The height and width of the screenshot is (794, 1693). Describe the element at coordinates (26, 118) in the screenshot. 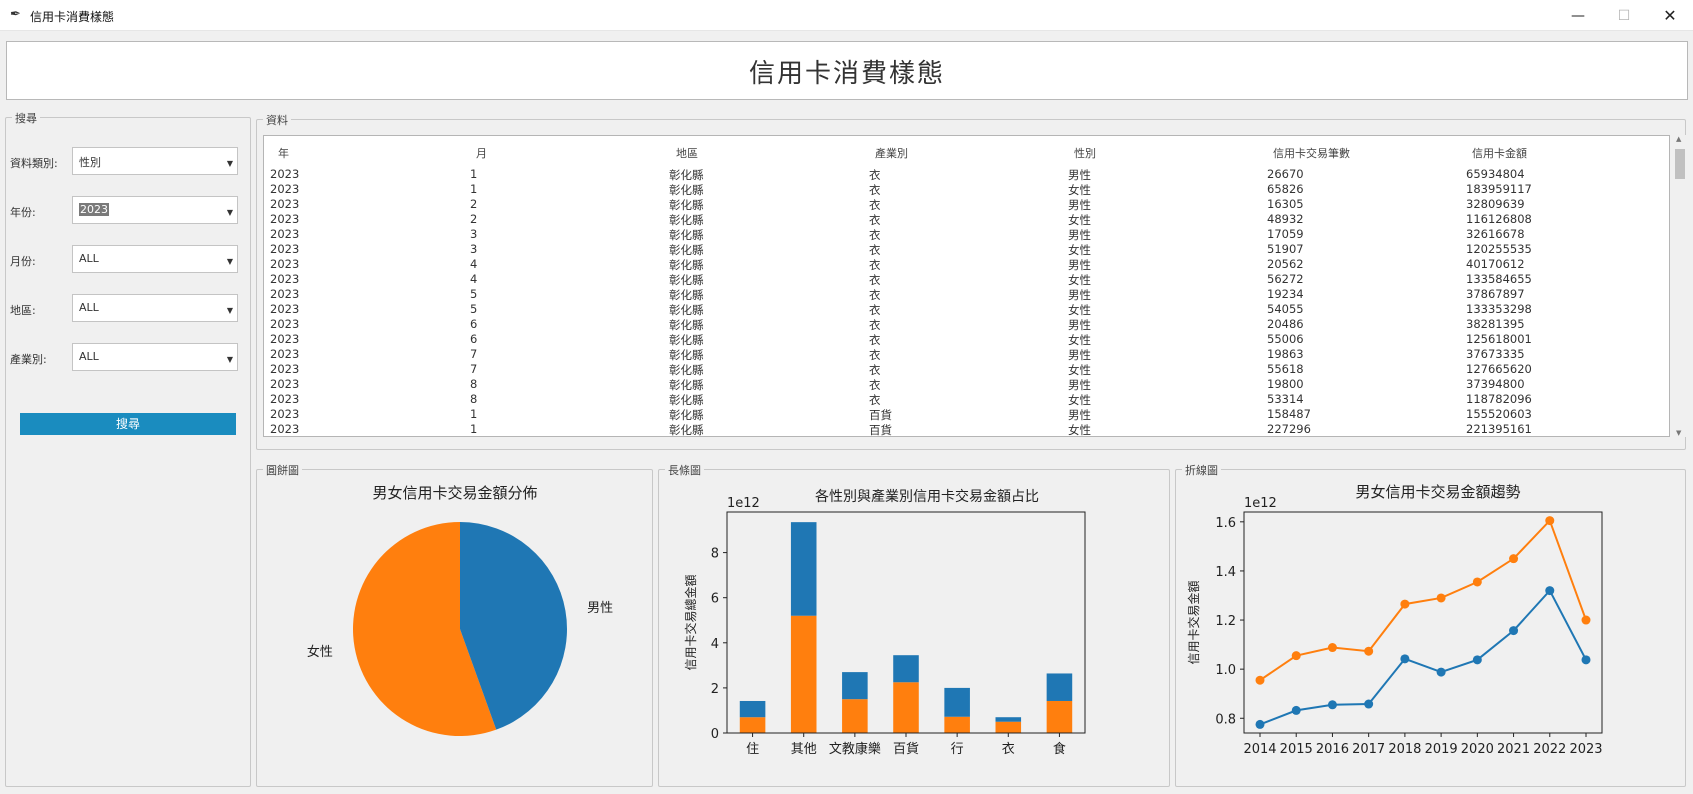

I see `search-panel-legend: 搜尋` at that location.